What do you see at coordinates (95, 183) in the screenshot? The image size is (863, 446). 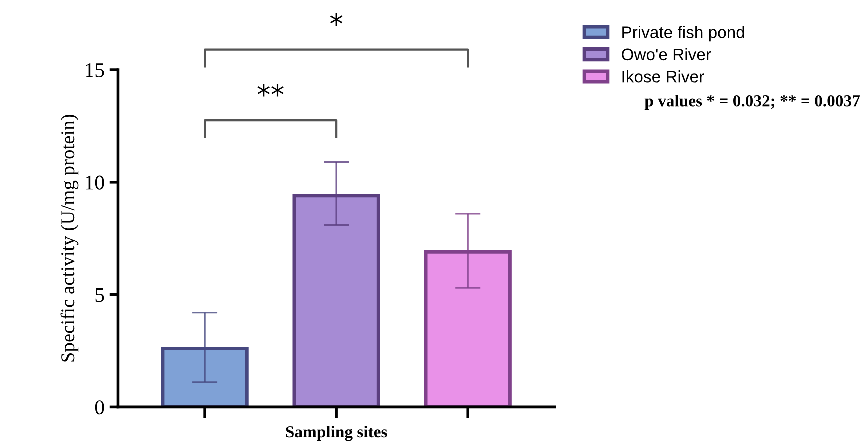 I see `y-tick-label: 10` at bounding box center [95, 183].